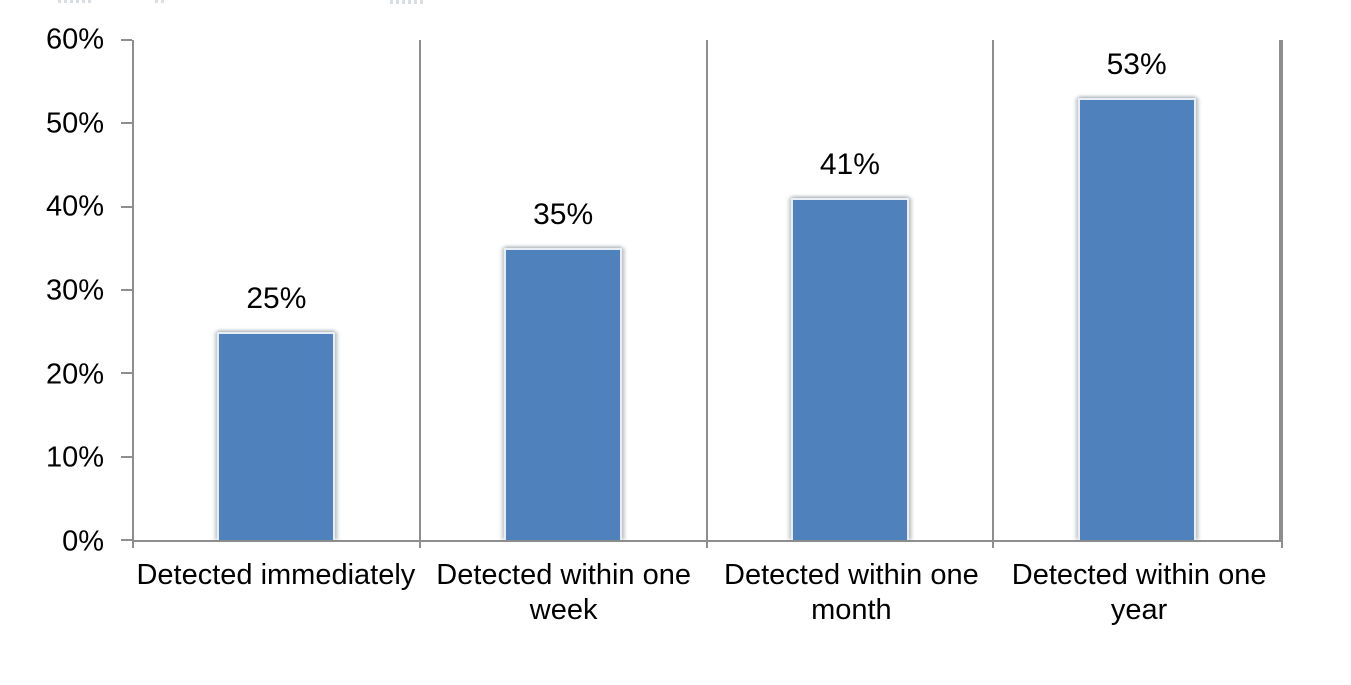  Describe the element at coordinates (563, 610) in the screenshot. I see `category-label-line: week` at that location.